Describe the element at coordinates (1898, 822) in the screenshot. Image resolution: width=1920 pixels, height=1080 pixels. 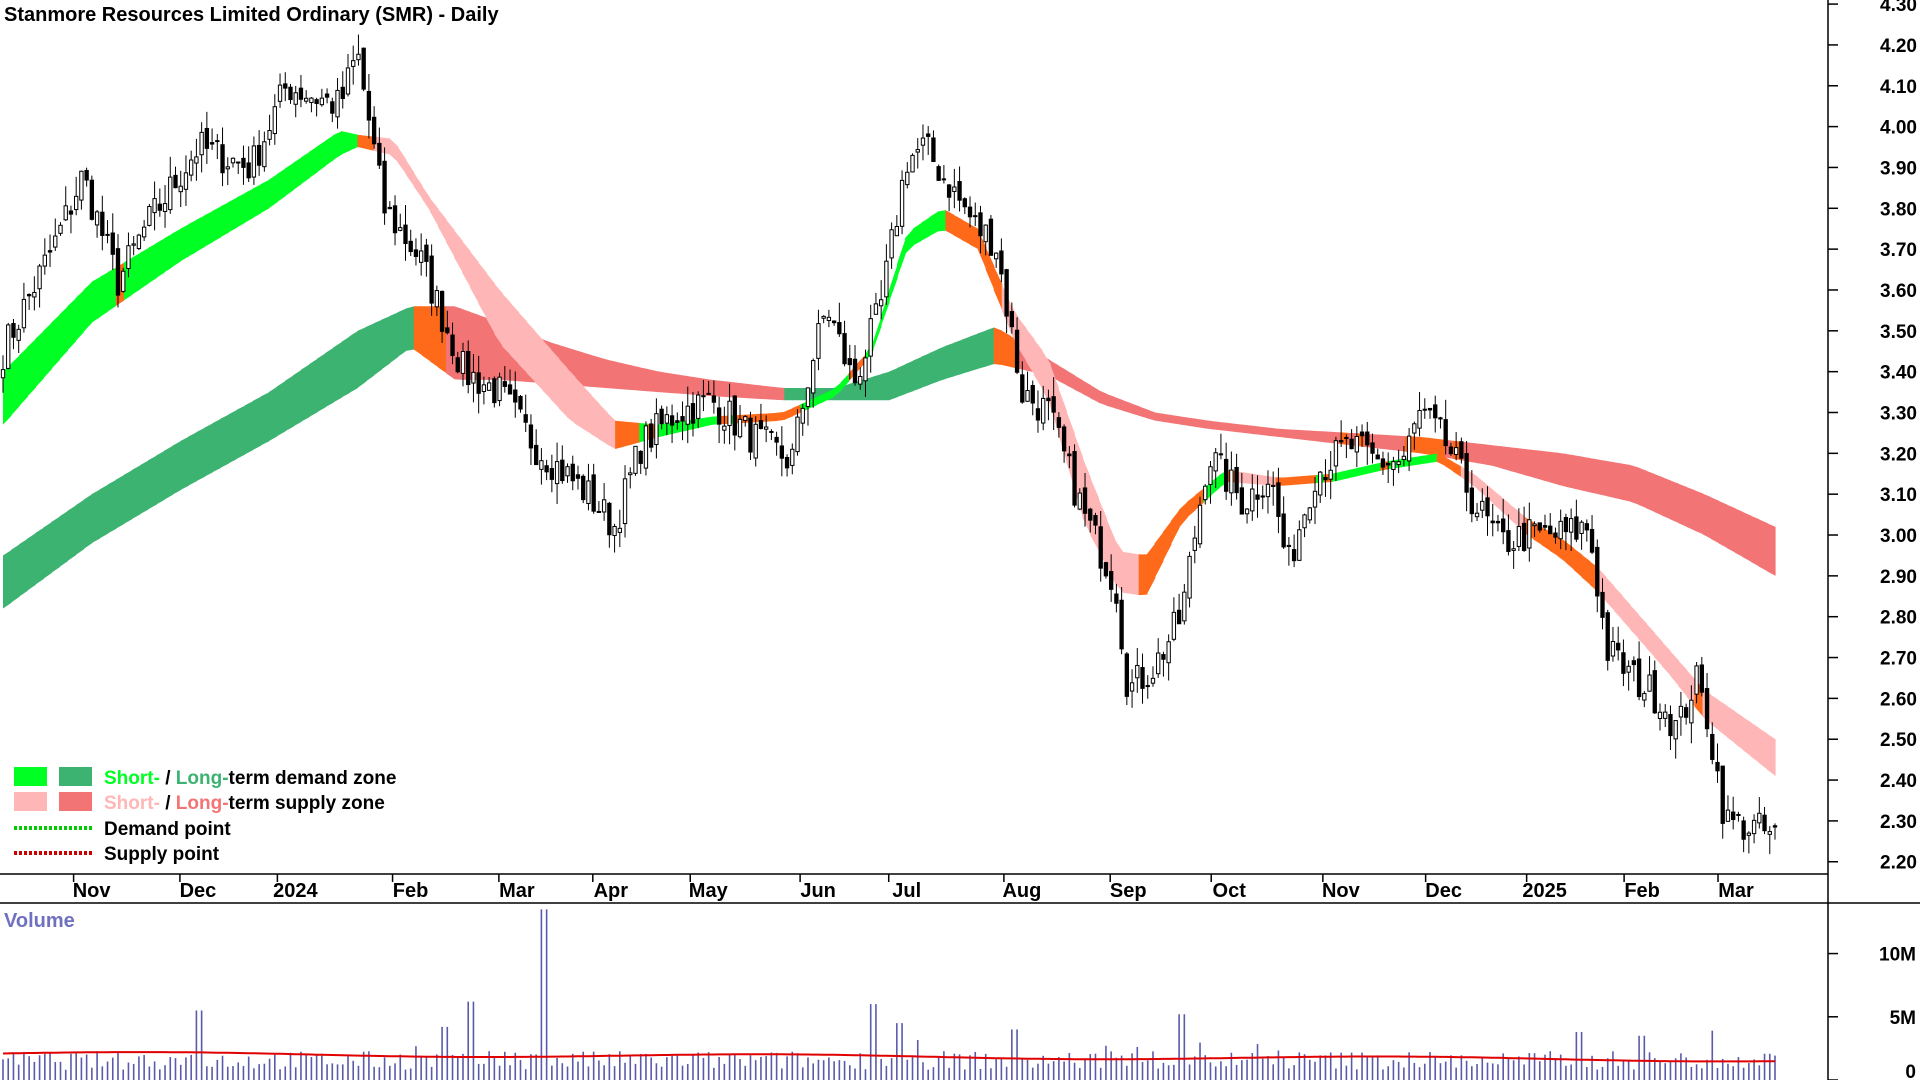
I see `price-tick-label: 2.30` at that location.